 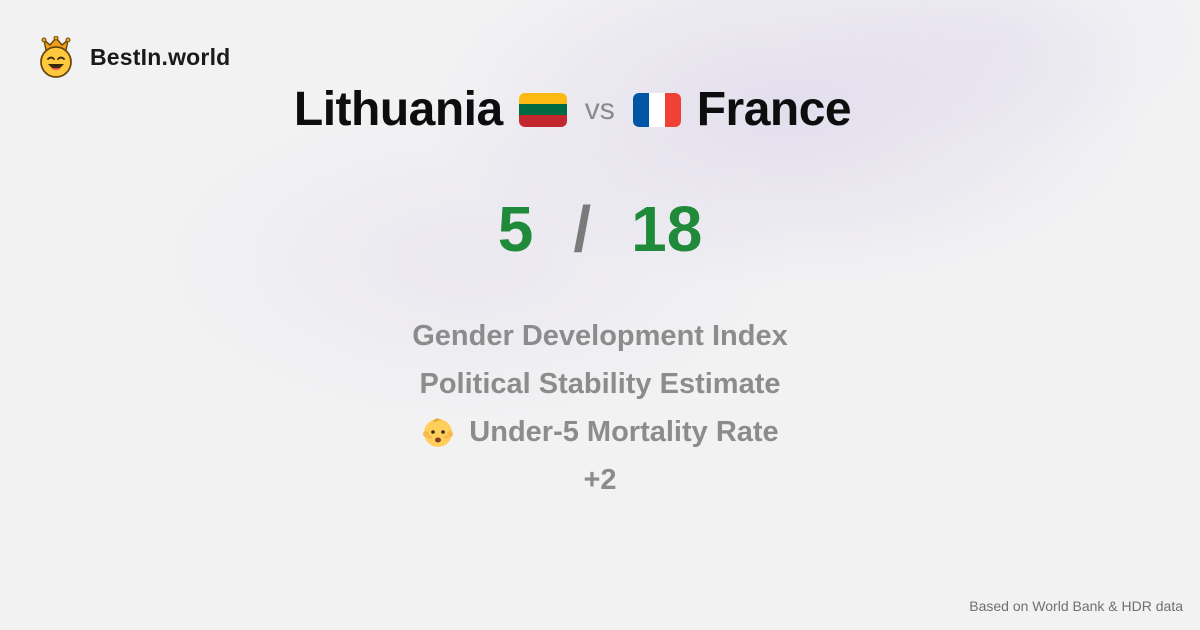 I want to click on score-row: 5 / 18, so click(x=600, y=229).